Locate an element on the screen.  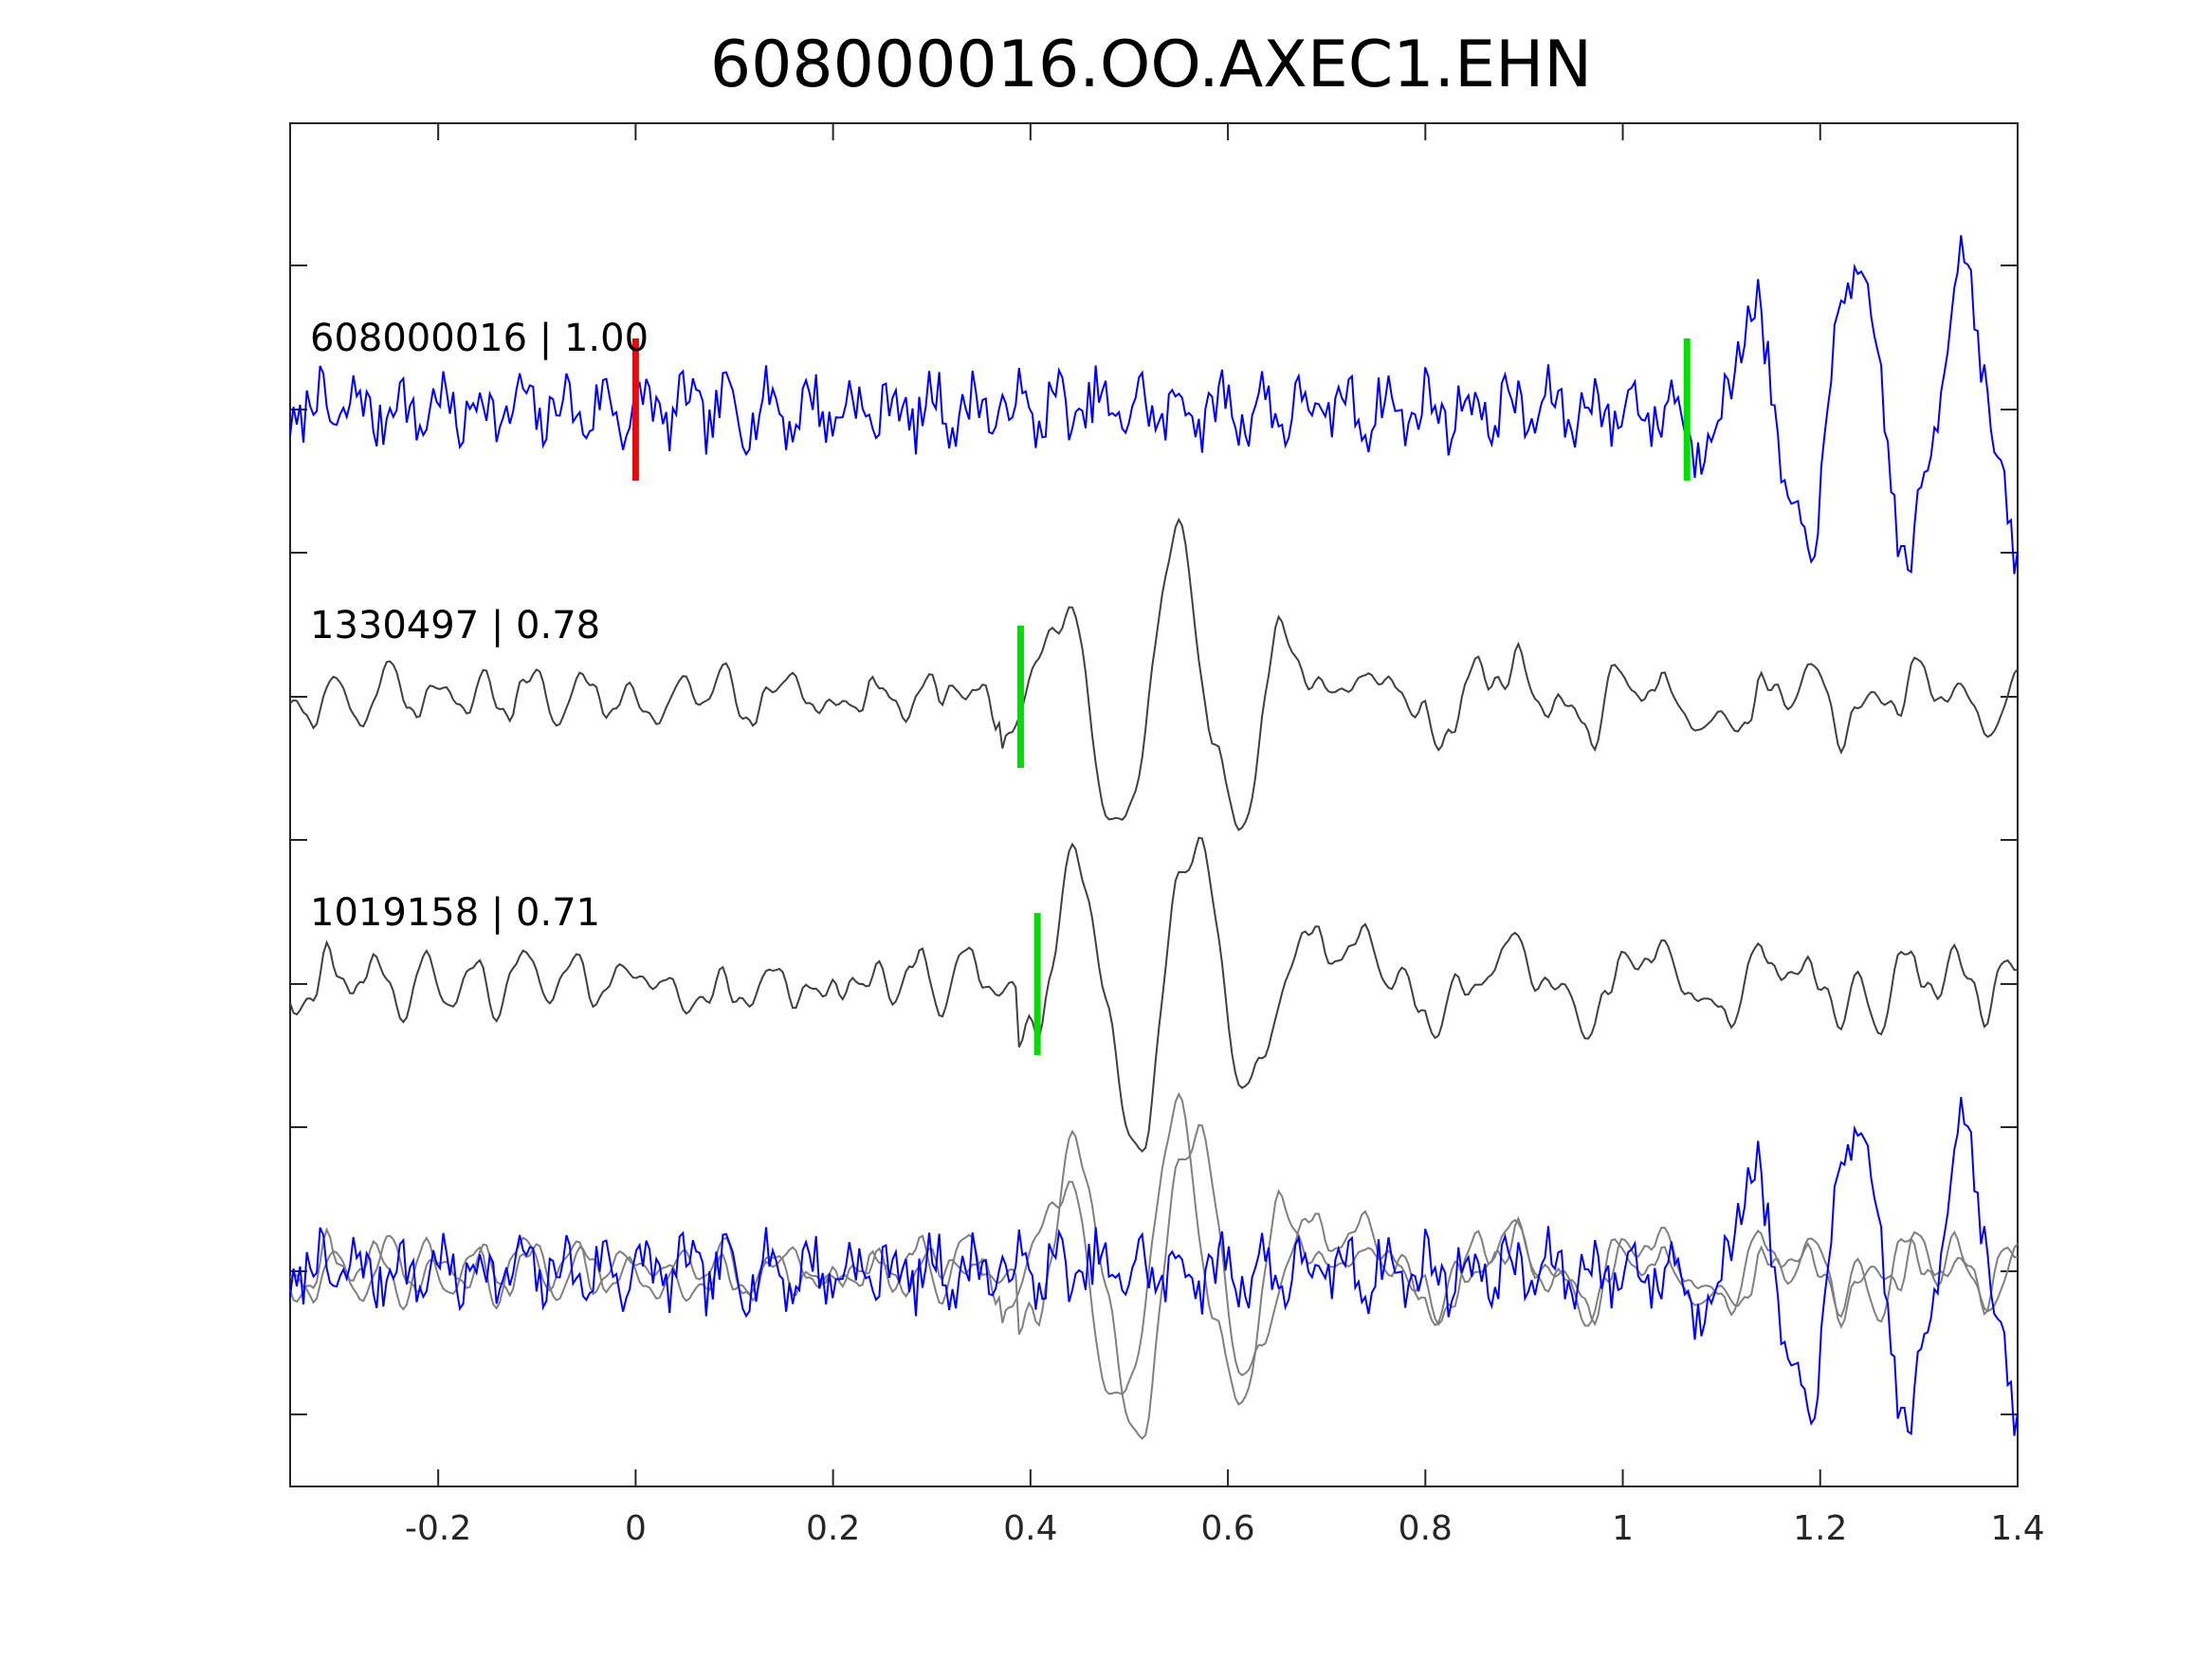
trace-label: 1330497 | 0.78 is located at coordinates (455, 625).